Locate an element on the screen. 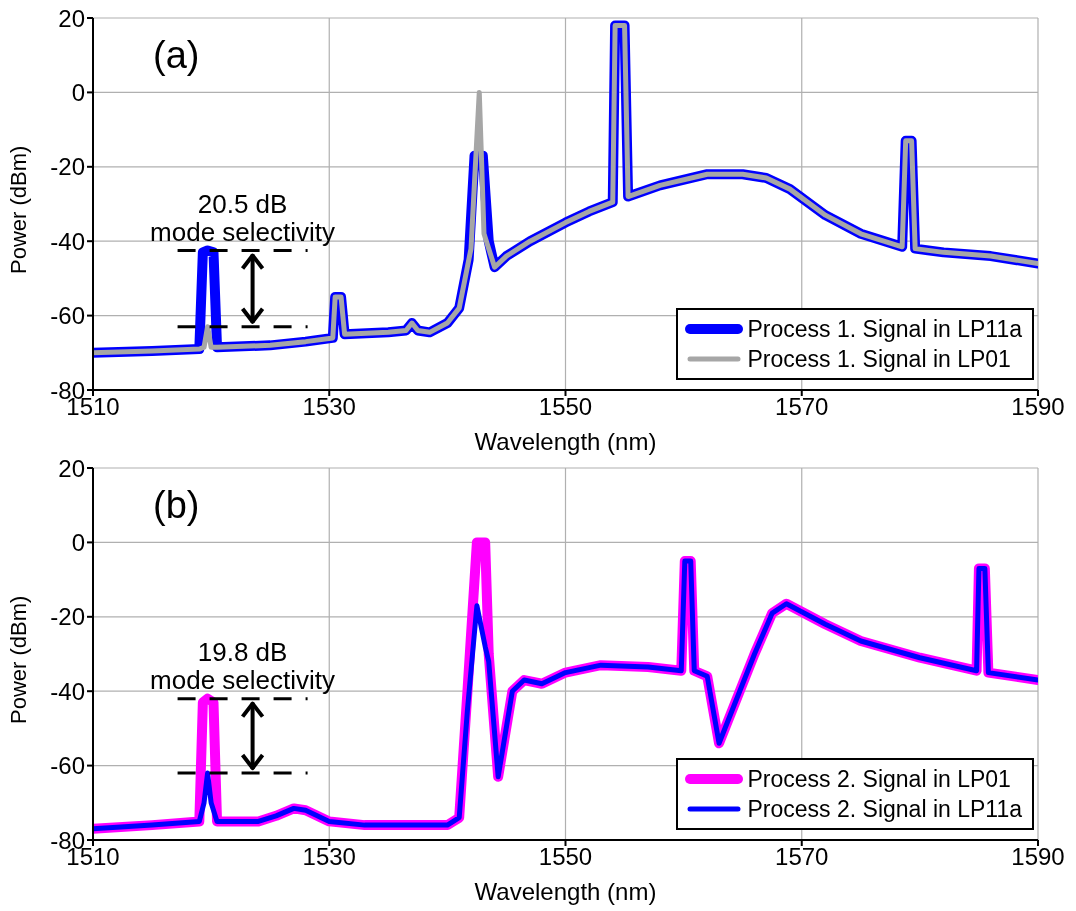 The height and width of the screenshot is (911, 1076). annotation: 19.8 dB mode selectivity is located at coordinates (243, 665).